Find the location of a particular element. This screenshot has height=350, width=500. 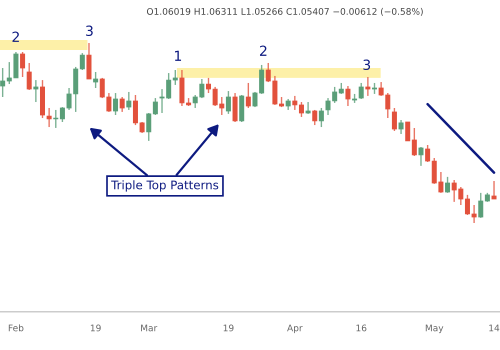

text: O1.06019 H1.06311 L1.05266 C1.05407 −0.00612 (−0.58%) is located at coordinates (284, 12).